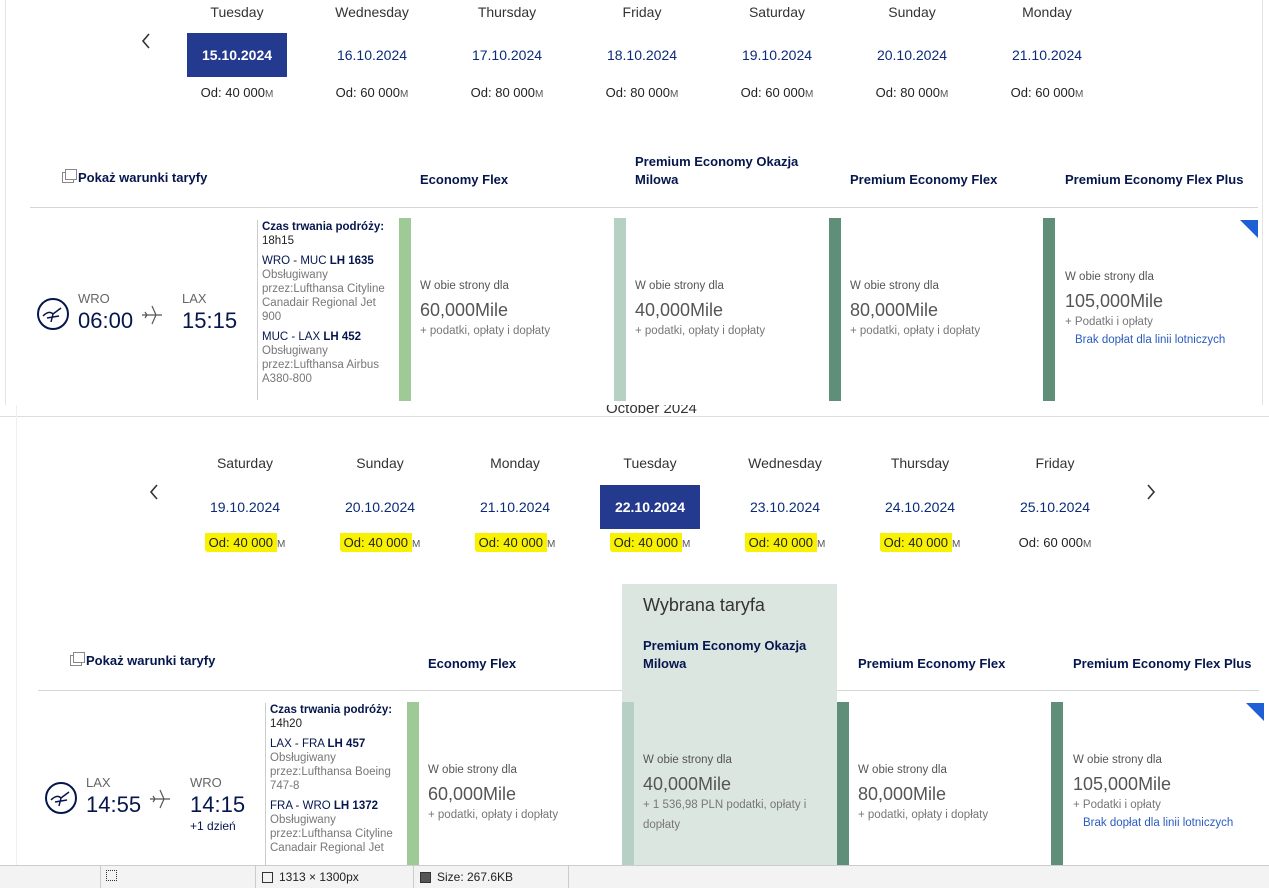  What do you see at coordinates (650, 507) in the screenshot?
I see `selected-date: 22.10.2024` at bounding box center [650, 507].